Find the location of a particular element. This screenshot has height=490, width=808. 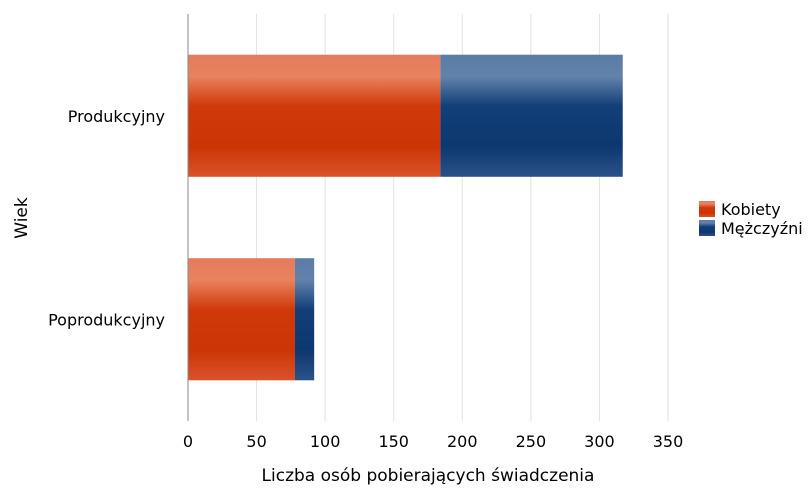

category-label: Poprodukcyjny is located at coordinates (106, 319).